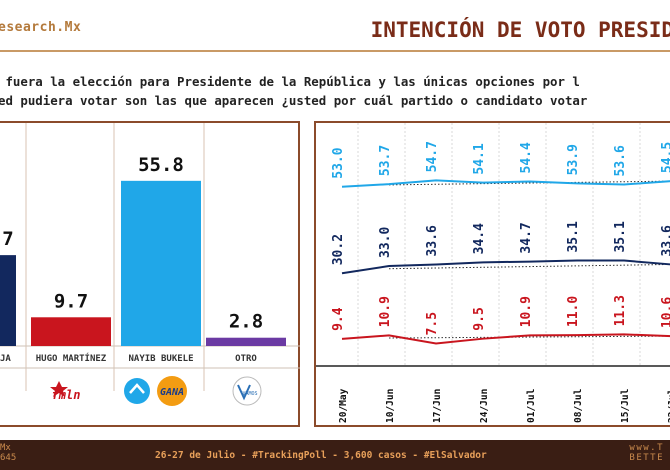  What do you see at coordinates (625, 405) in the screenshot?
I see `x-tick-label: 15/Jul` at bounding box center [625, 405].